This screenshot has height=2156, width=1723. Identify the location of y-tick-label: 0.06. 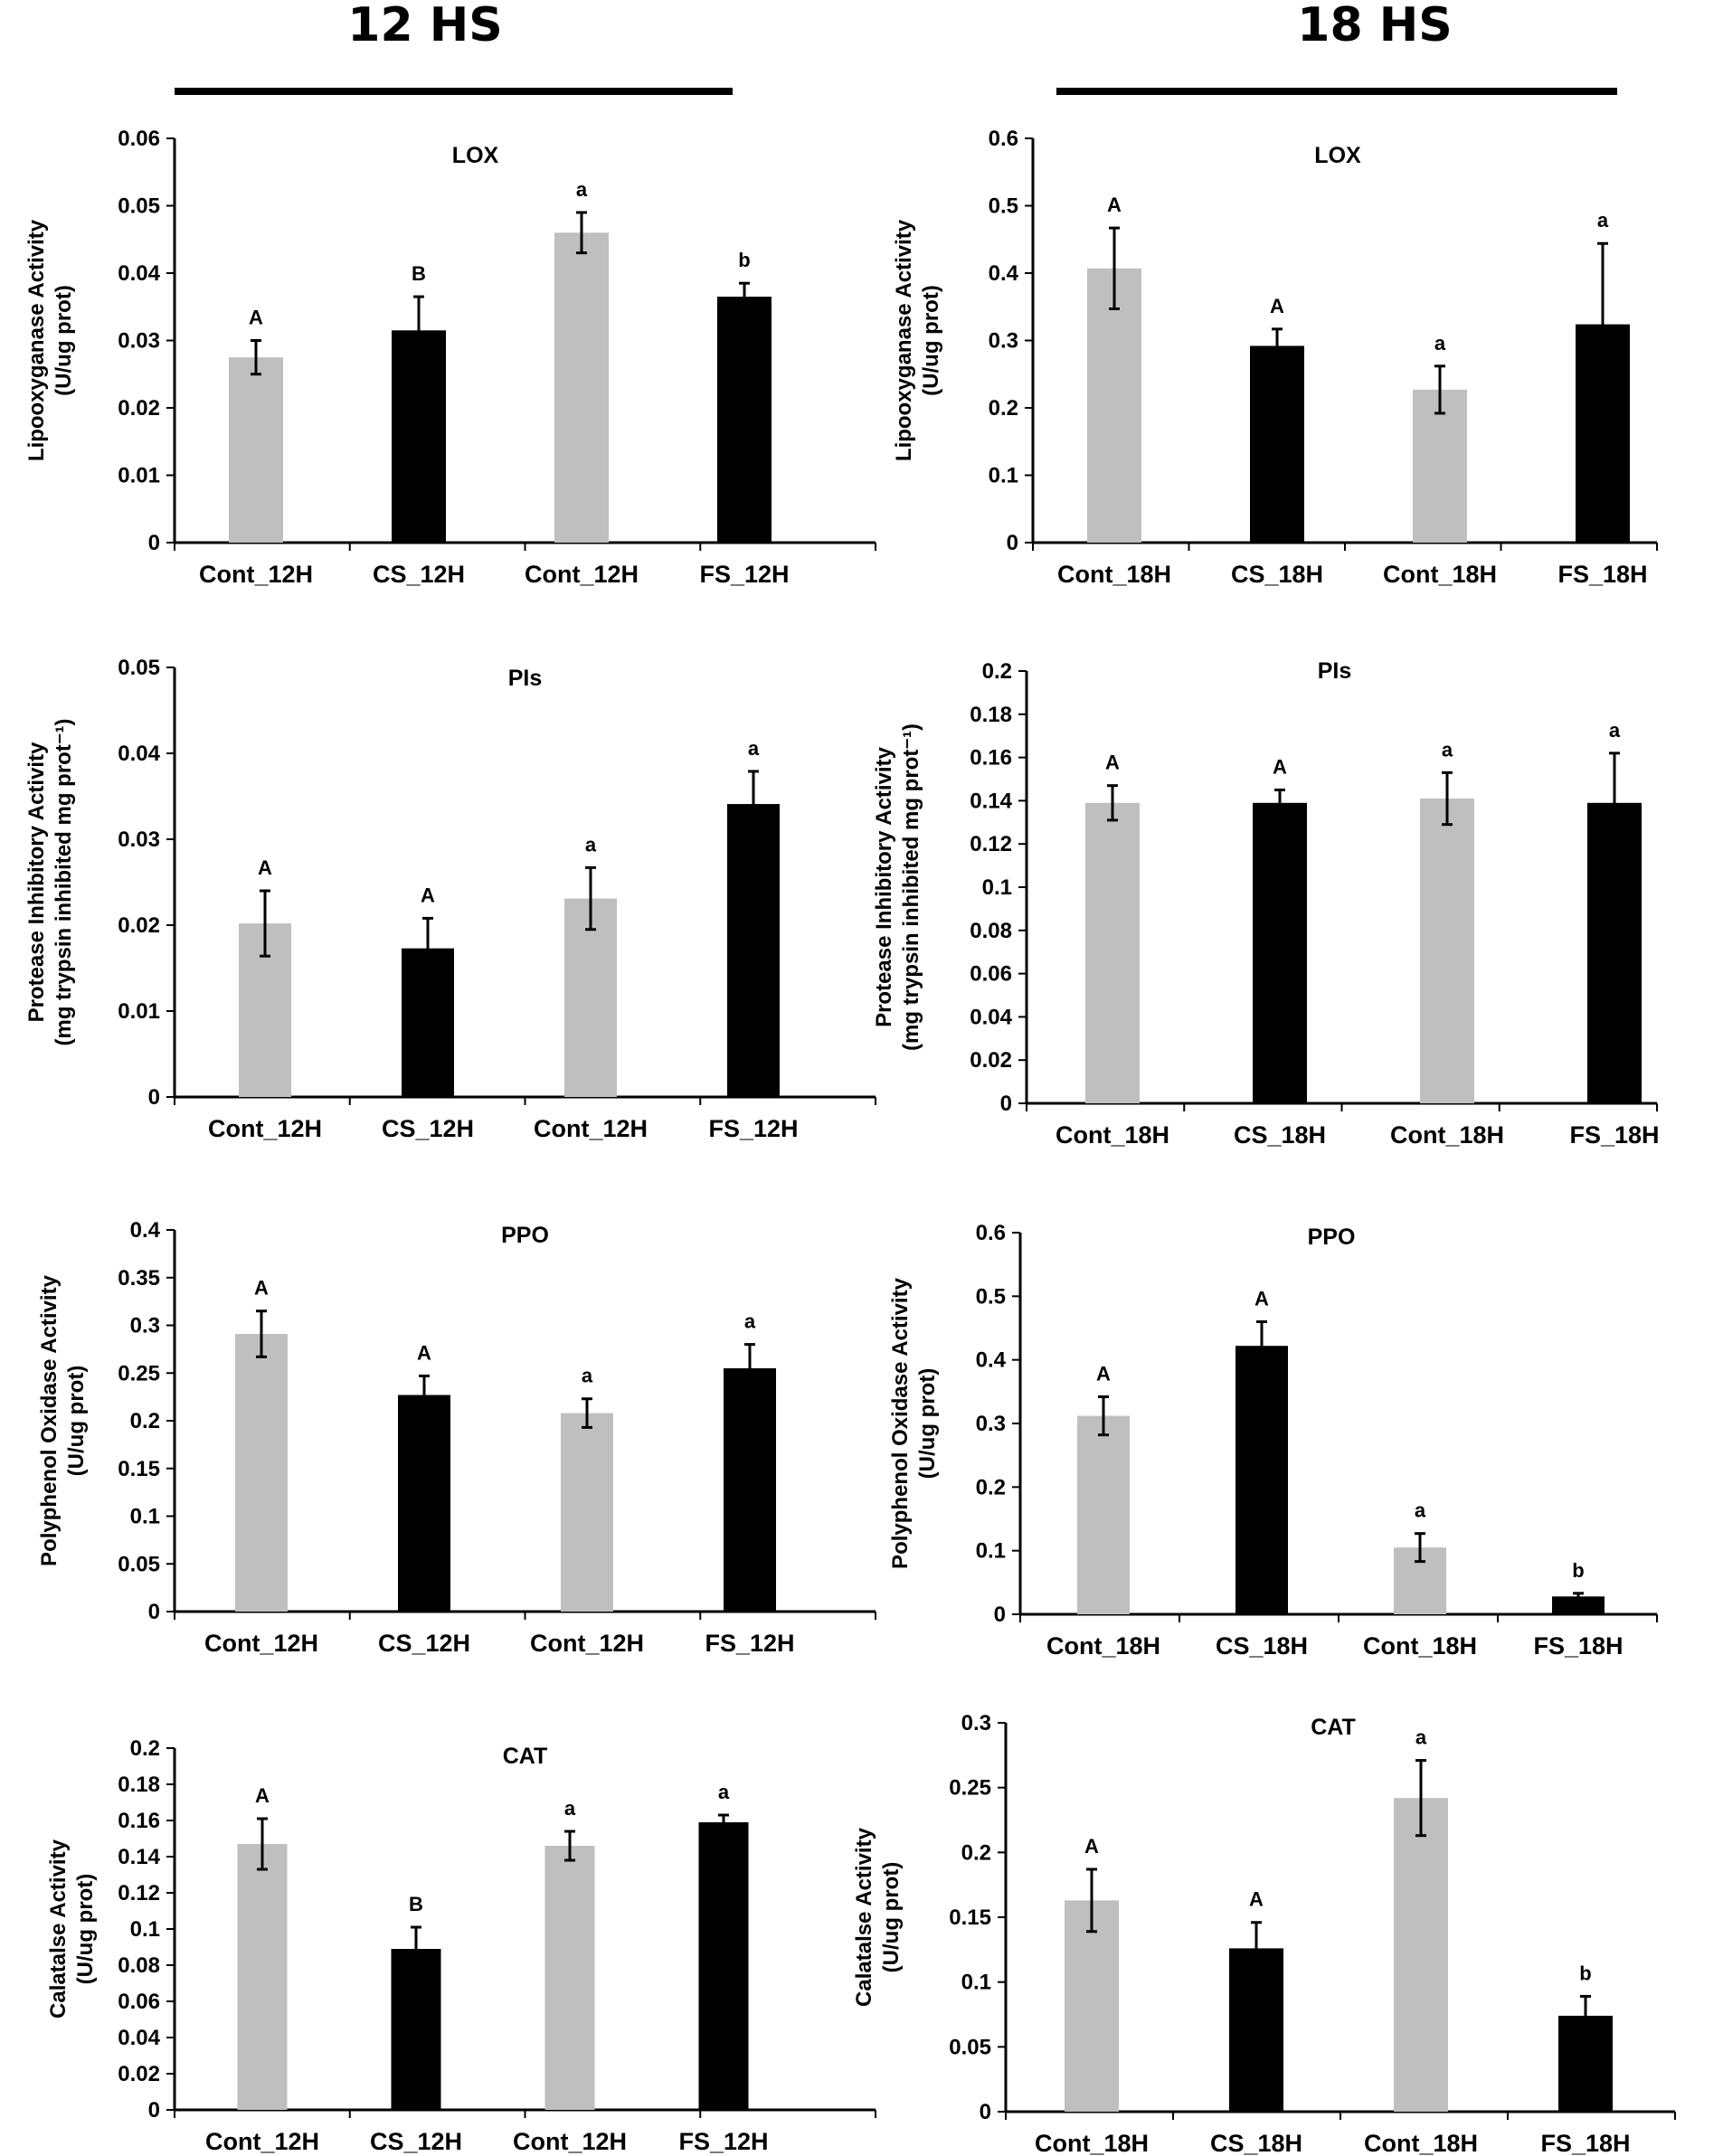
(139, 2002).